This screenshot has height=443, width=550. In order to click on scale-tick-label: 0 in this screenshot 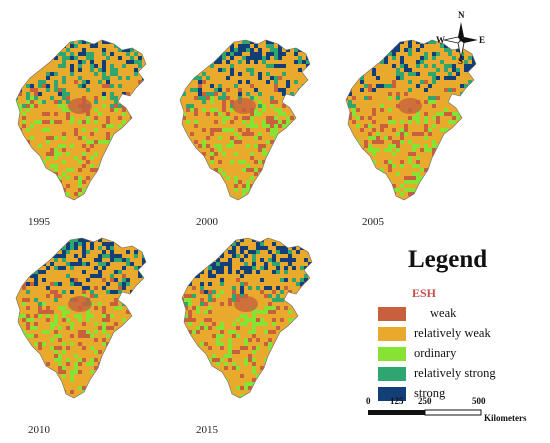, I will do `click(368, 401)`.